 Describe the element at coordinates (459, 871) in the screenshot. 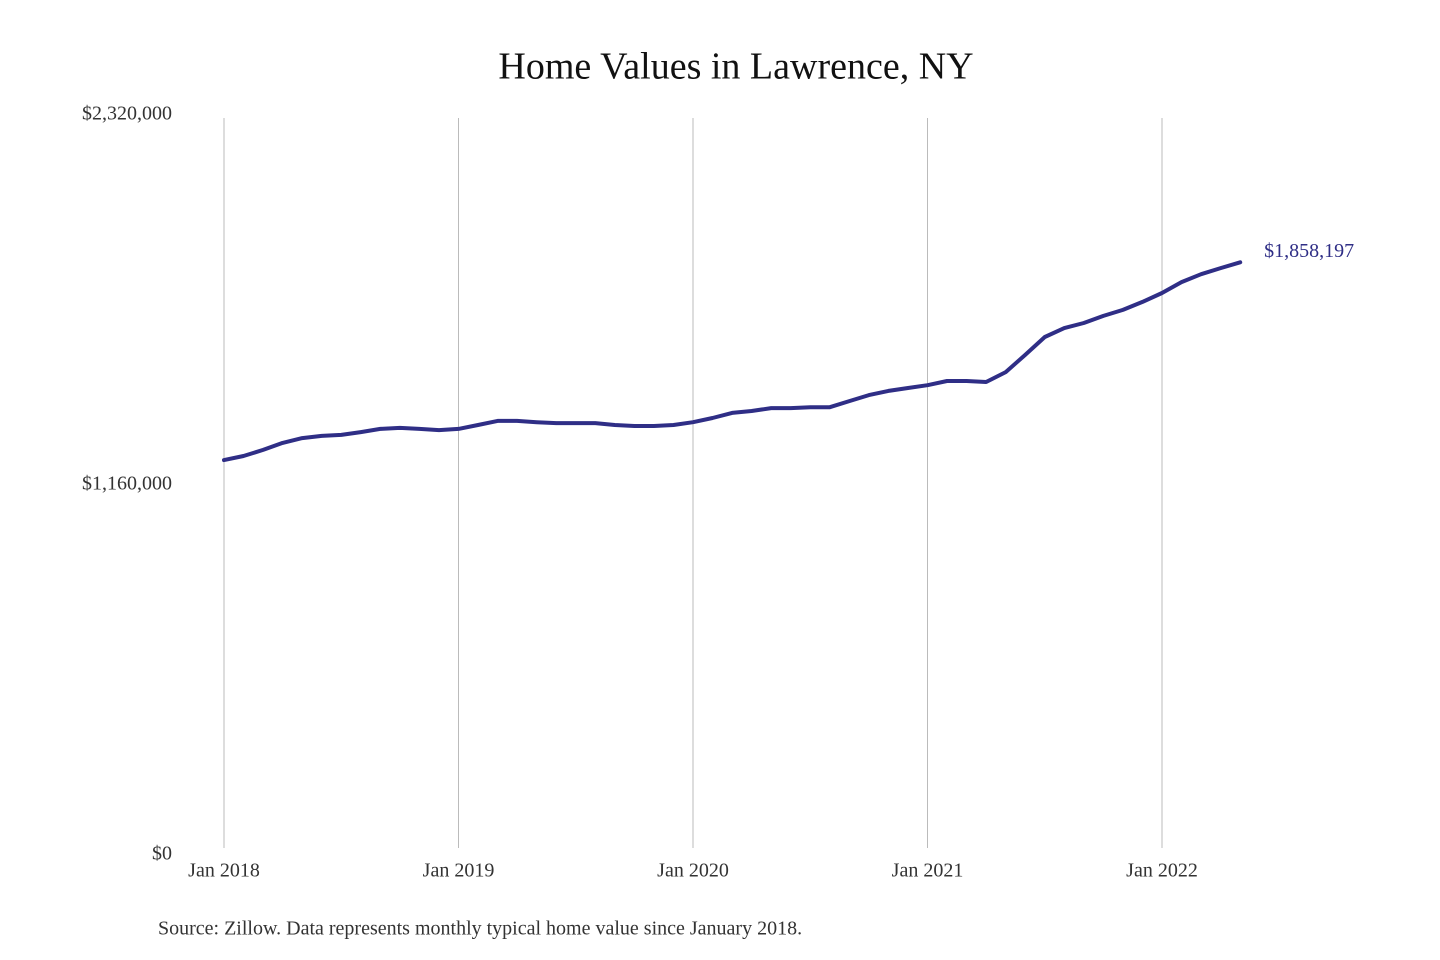

I see `x-tick-label: Jan 2019` at that location.